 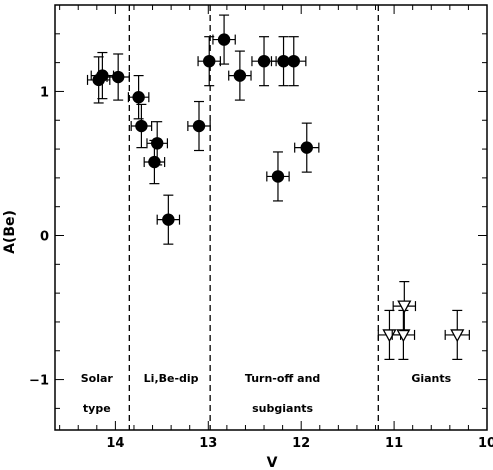 What do you see at coordinates (485, 443) in the screenshot?
I see `x-tick-label: 10` at bounding box center [485, 443].